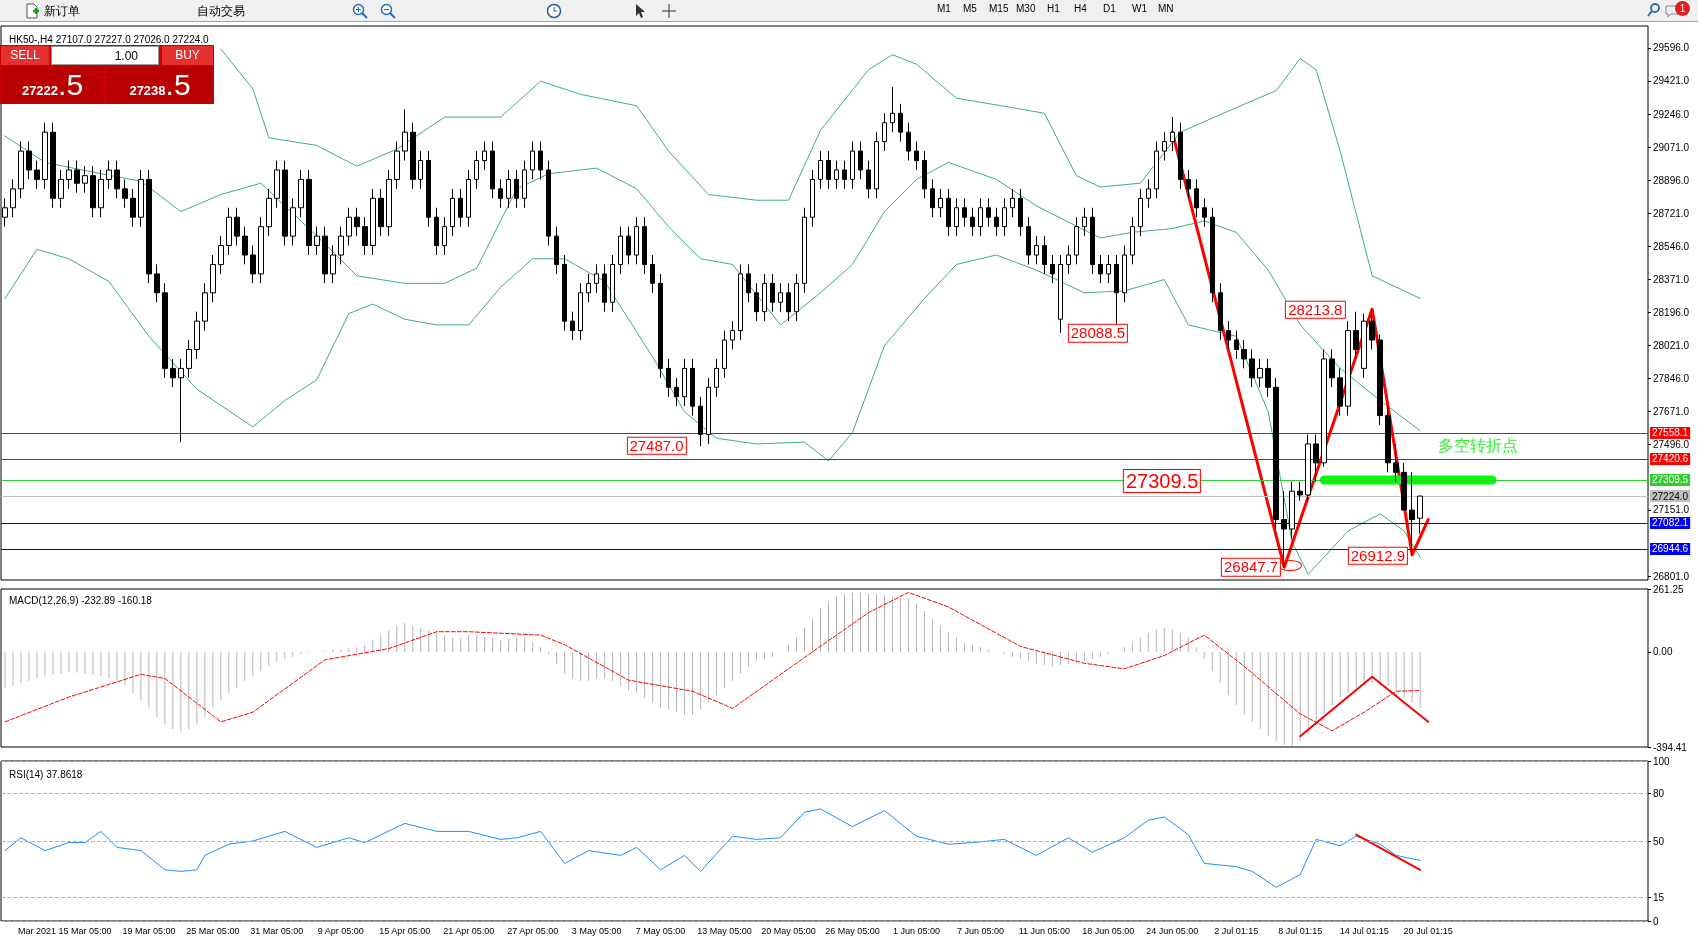 The width and height of the screenshot is (1698, 944). I want to click on text: MN, so click(1166, 8).